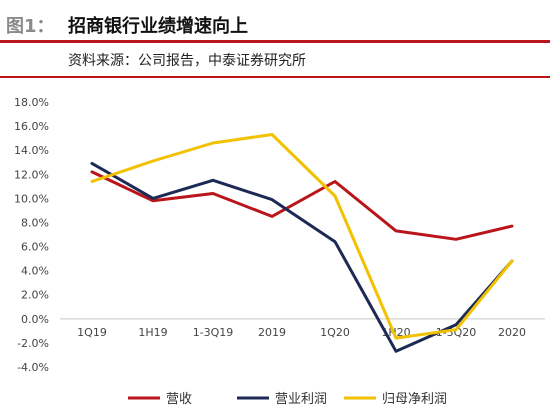  I want to click on header-rule-top, so click(275, 41).